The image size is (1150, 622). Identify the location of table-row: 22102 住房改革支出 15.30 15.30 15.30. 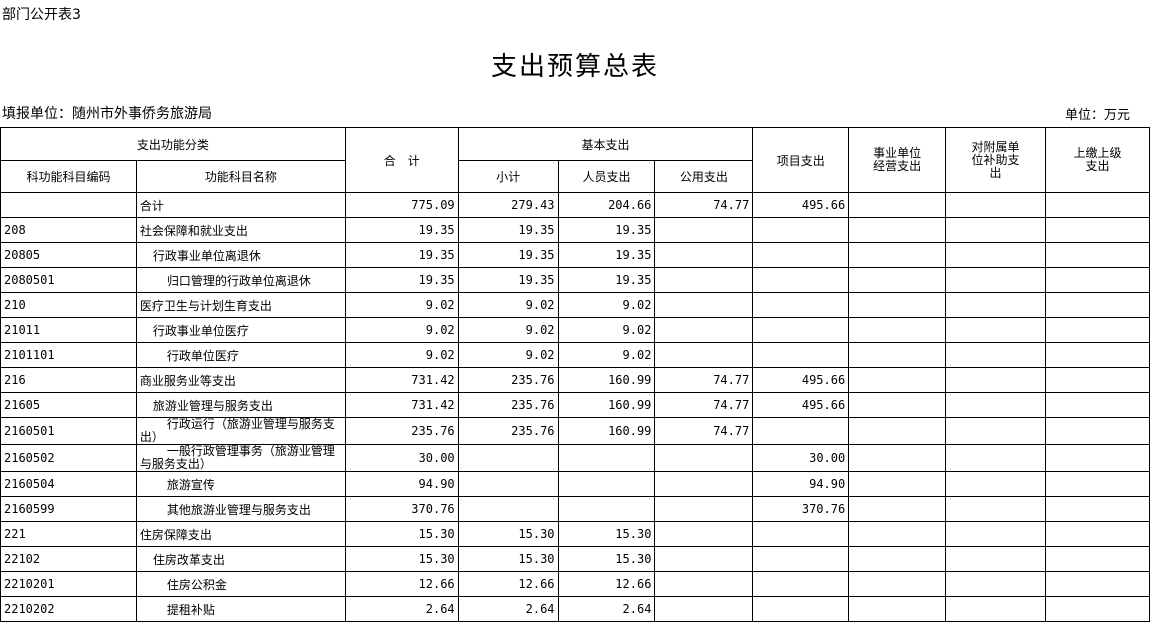
(575, 559).